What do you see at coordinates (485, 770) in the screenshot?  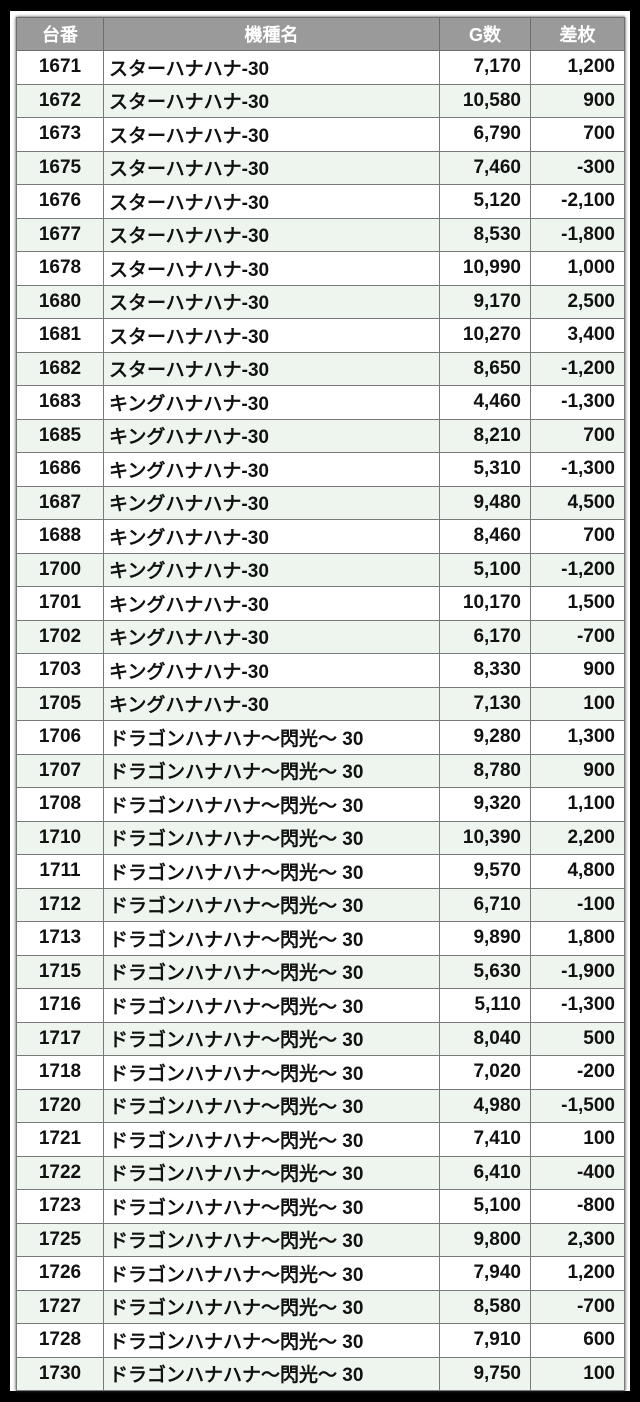 I see `game-count-cell: 8,780` at bounding box center [485, 770].